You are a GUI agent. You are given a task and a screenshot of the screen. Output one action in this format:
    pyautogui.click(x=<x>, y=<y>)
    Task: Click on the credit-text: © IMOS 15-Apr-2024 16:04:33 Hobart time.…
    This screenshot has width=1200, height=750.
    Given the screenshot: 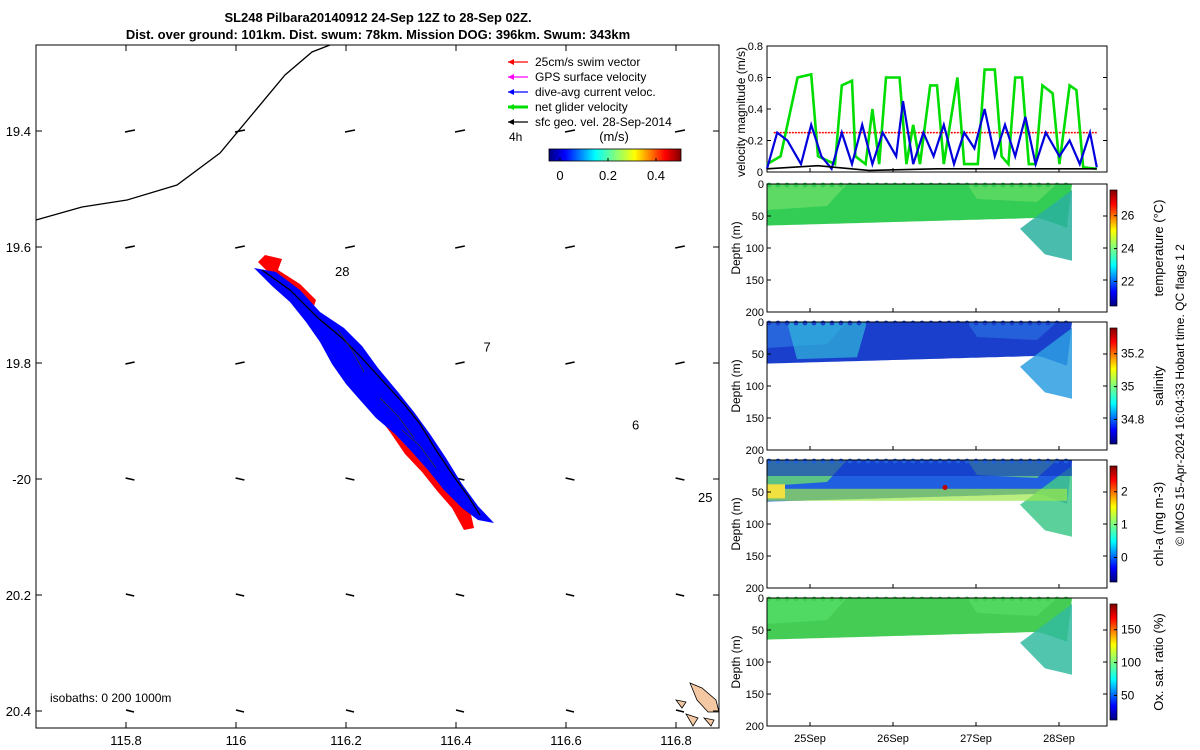 What is the action you would take?
    pyautogui.click(x=1180, y=395)
    